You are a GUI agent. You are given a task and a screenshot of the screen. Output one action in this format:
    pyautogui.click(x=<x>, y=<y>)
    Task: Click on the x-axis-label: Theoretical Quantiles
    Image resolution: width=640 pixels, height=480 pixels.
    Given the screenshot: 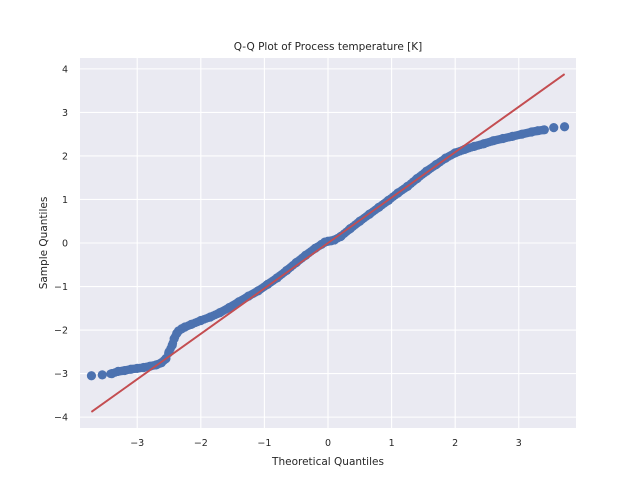 What is the action you would take?
    pyautogui.click(x=327, y=462)
    